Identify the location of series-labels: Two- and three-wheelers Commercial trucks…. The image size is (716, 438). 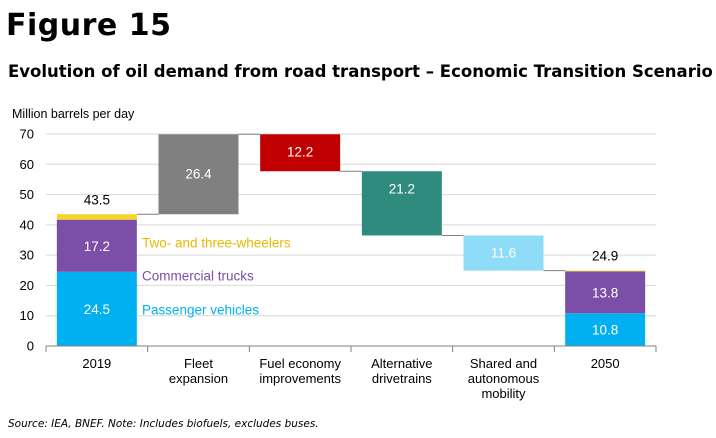
(216, 277).